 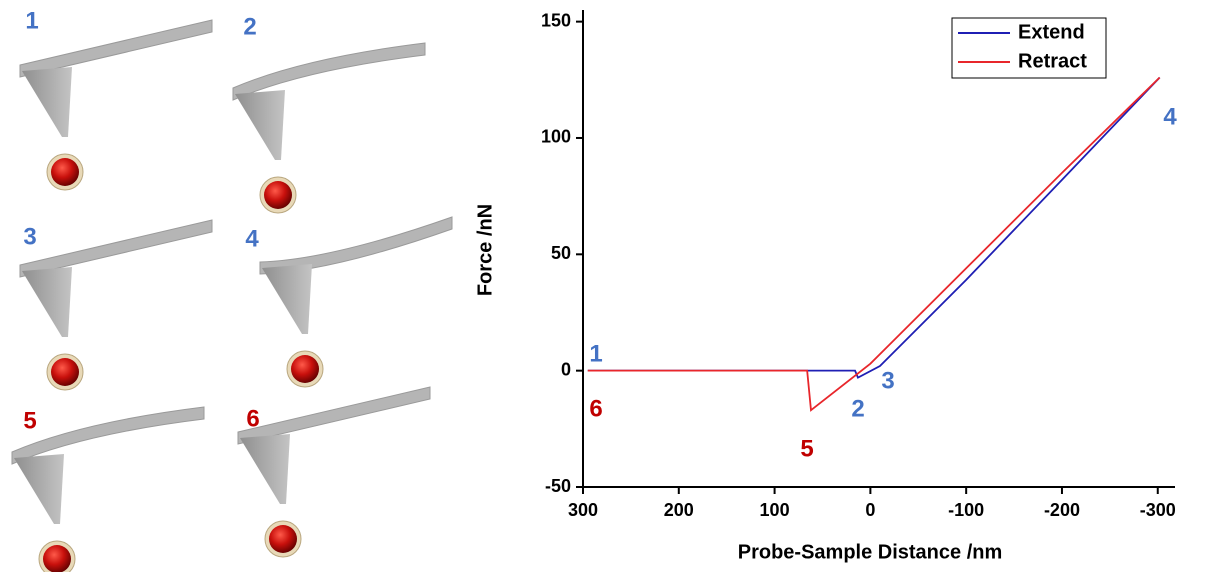 I want to click on x-tick-label: 100, so click(x=775, y=510).